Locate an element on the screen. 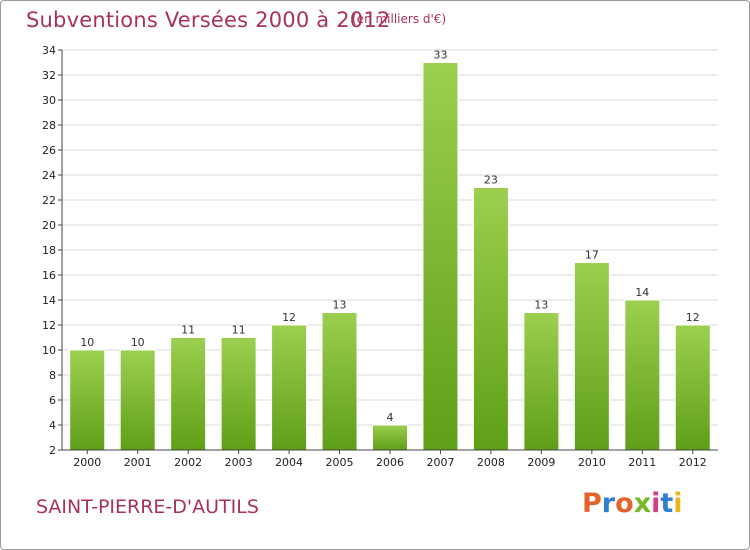 Image resolution: width=750 pixels, height=550 pixels. proxiti-logo: Proxiti is located at coordinates (632, 503).